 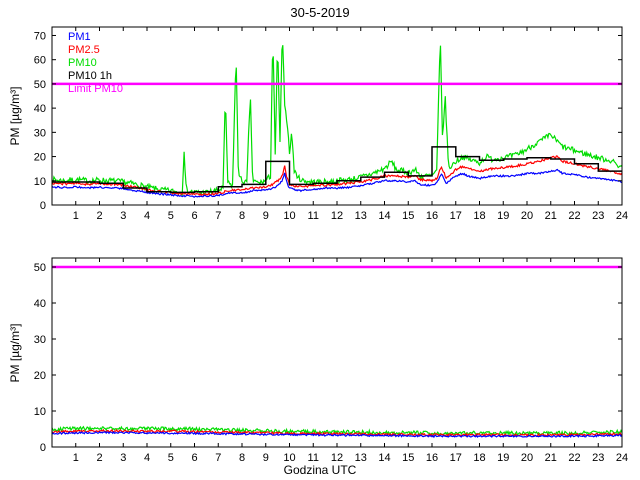 What do you see at coordinates (15, 353) in the screenshot?
I see `y-axis-label-bottom: PM [µg/m³]` at bounding box center [15, 353].